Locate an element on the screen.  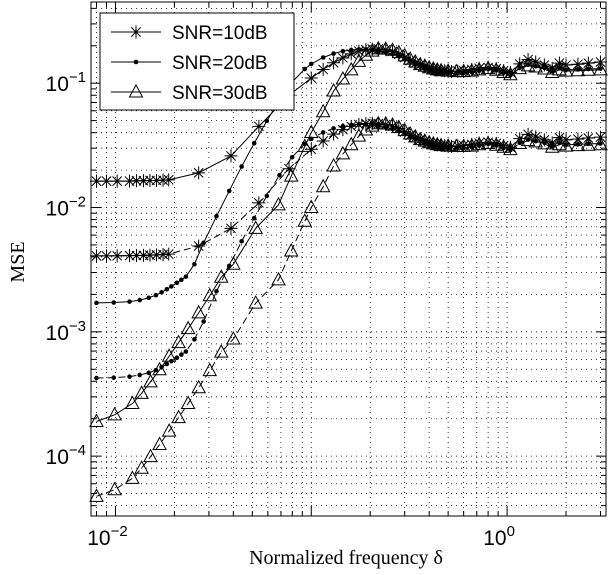
y-tick-label: 10−4 is located at coordinates (66, 455).